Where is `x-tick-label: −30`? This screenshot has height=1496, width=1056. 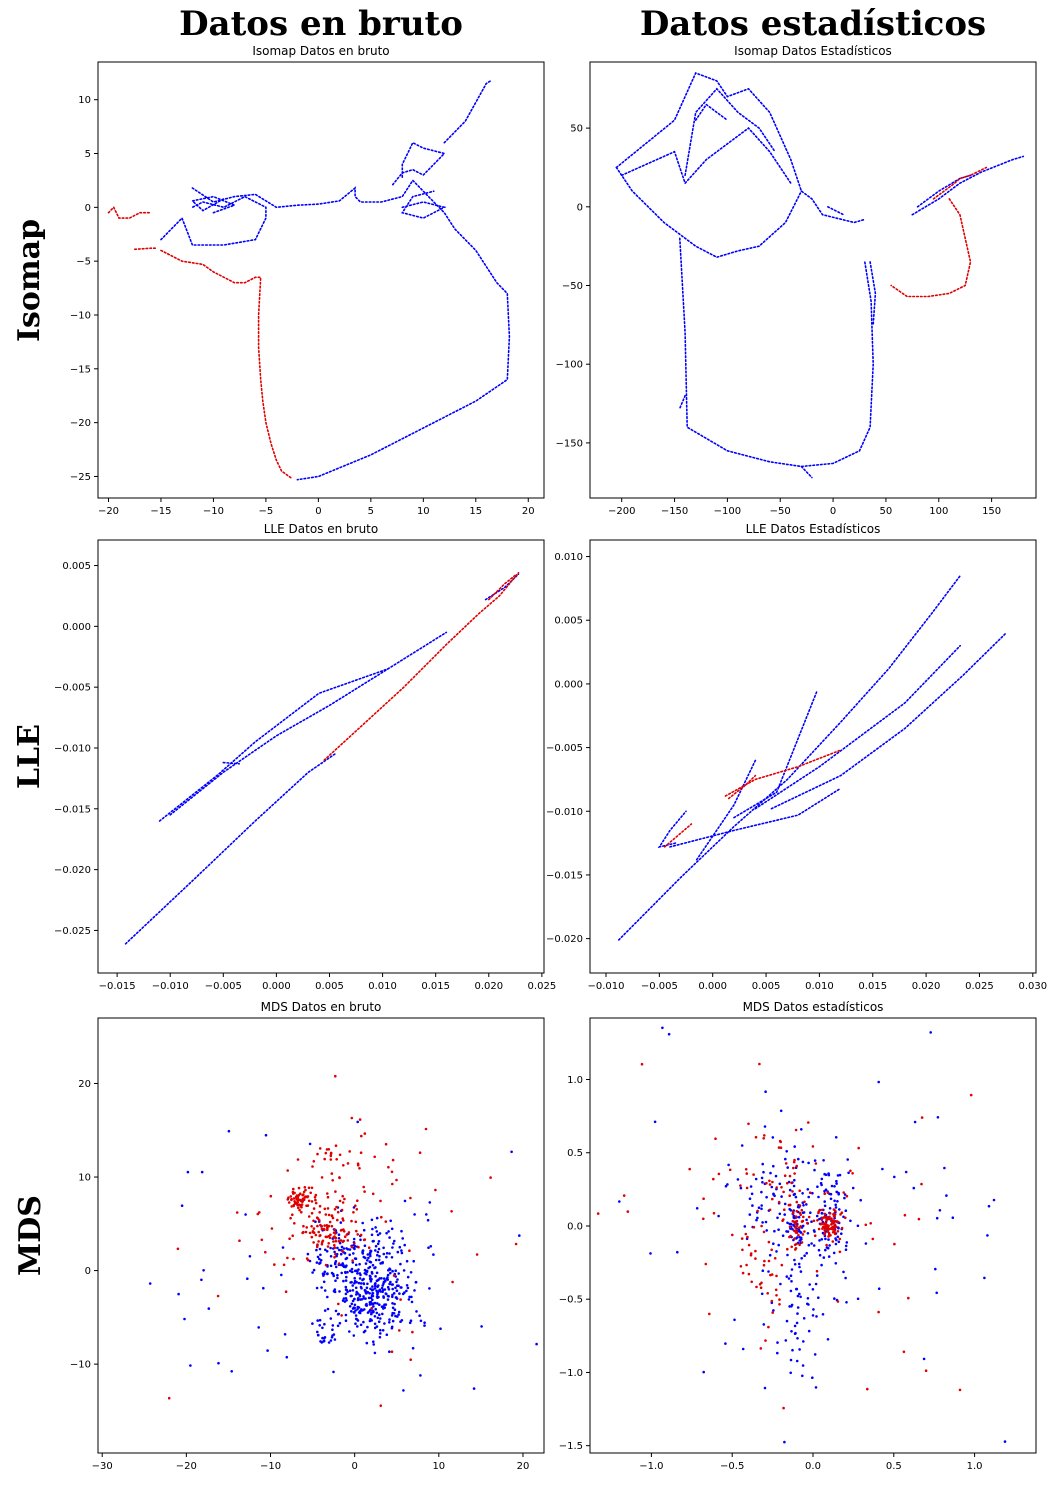
x-tick-label: −30 is located at coordinates (102, 1466).